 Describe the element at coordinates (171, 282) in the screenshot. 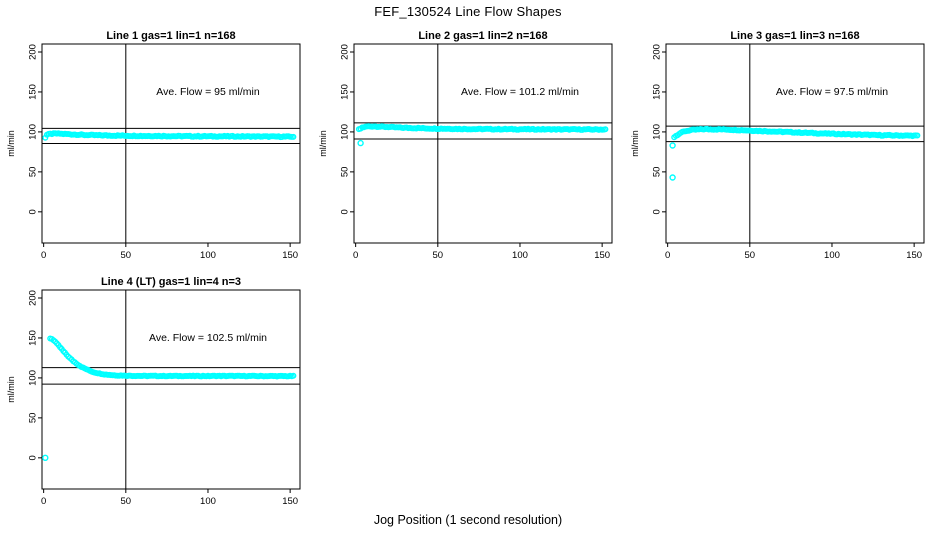

I see `panel-title: Line 4 (LT) gas=1 lin=4 n=3` at that location.